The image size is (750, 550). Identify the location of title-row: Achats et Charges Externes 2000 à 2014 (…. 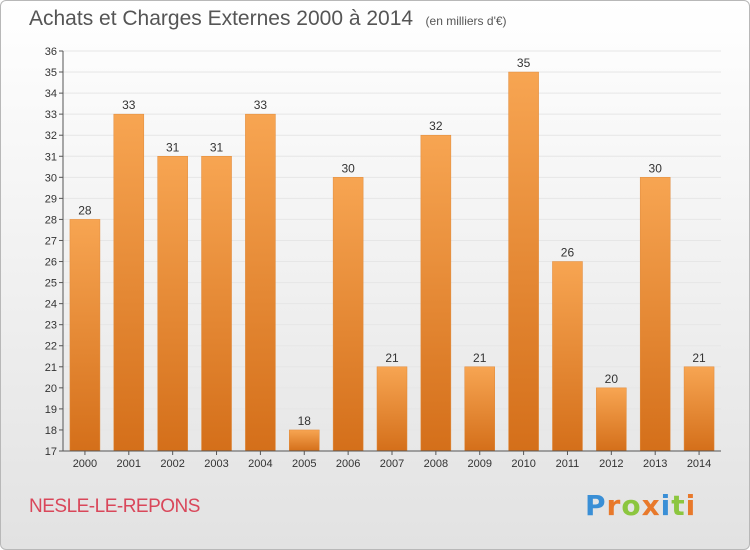
(268, 19).